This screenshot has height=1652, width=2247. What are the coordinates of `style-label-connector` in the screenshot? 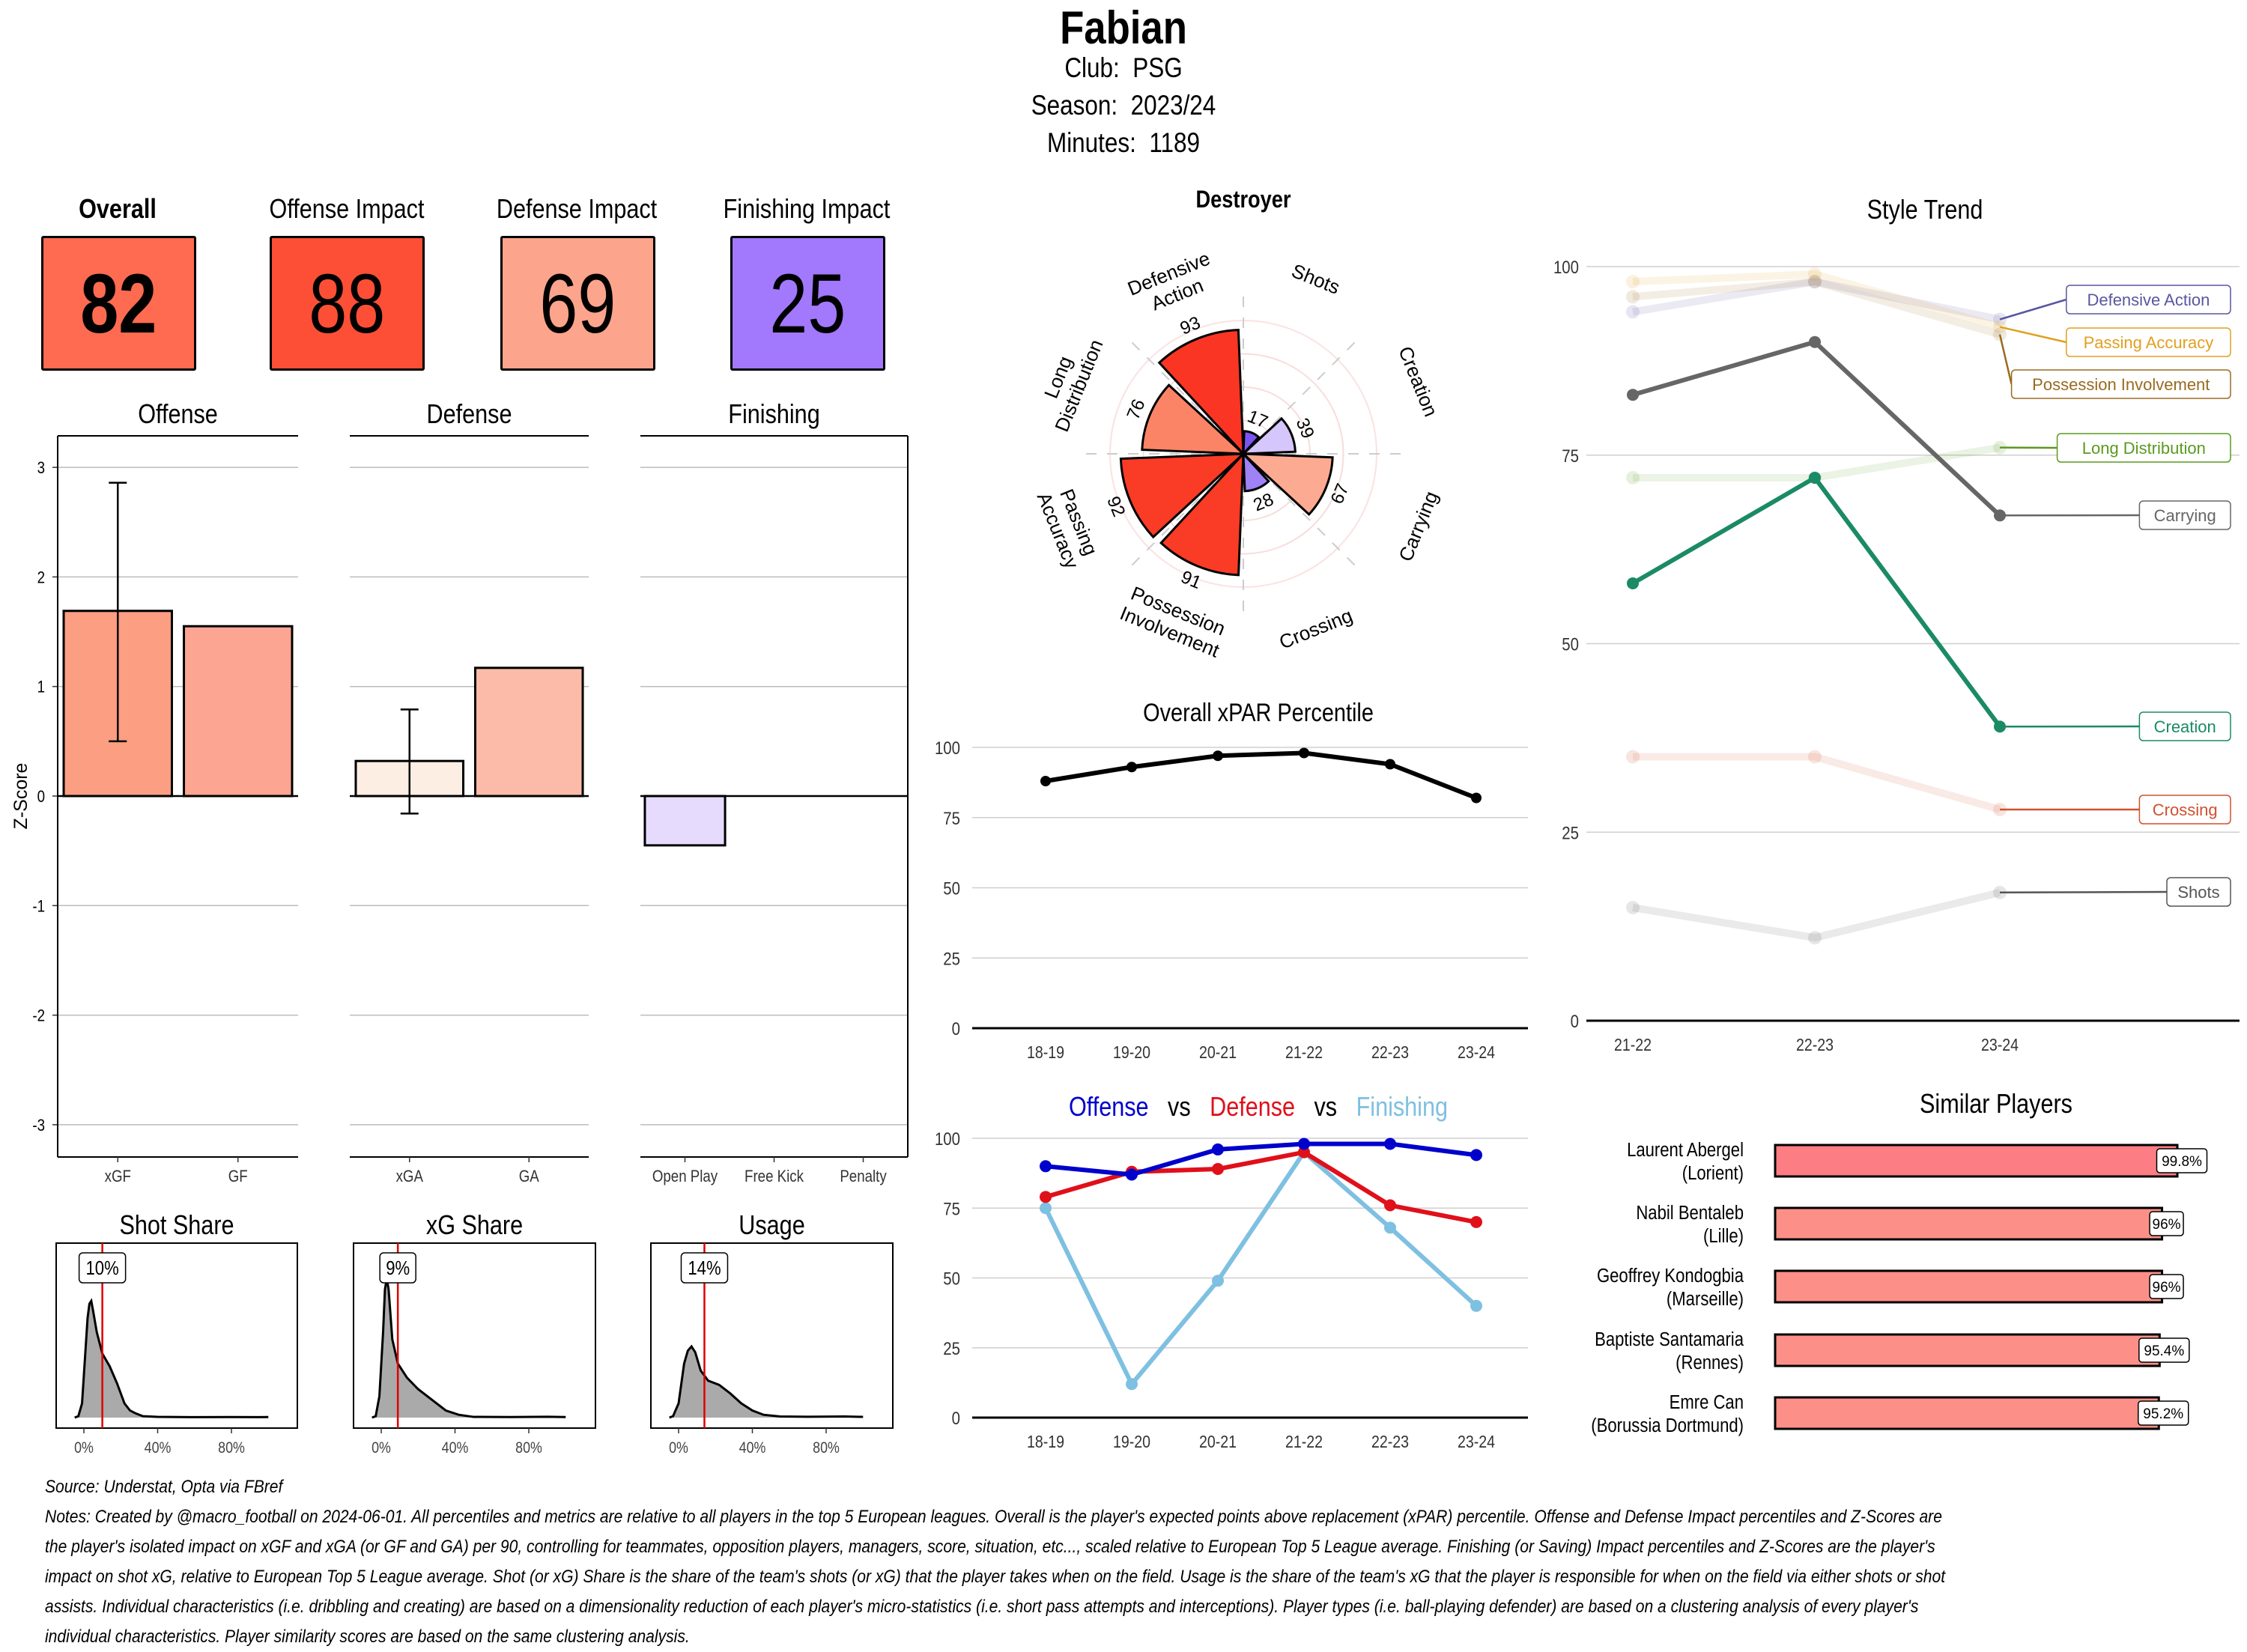 It's located at (2033, 309).